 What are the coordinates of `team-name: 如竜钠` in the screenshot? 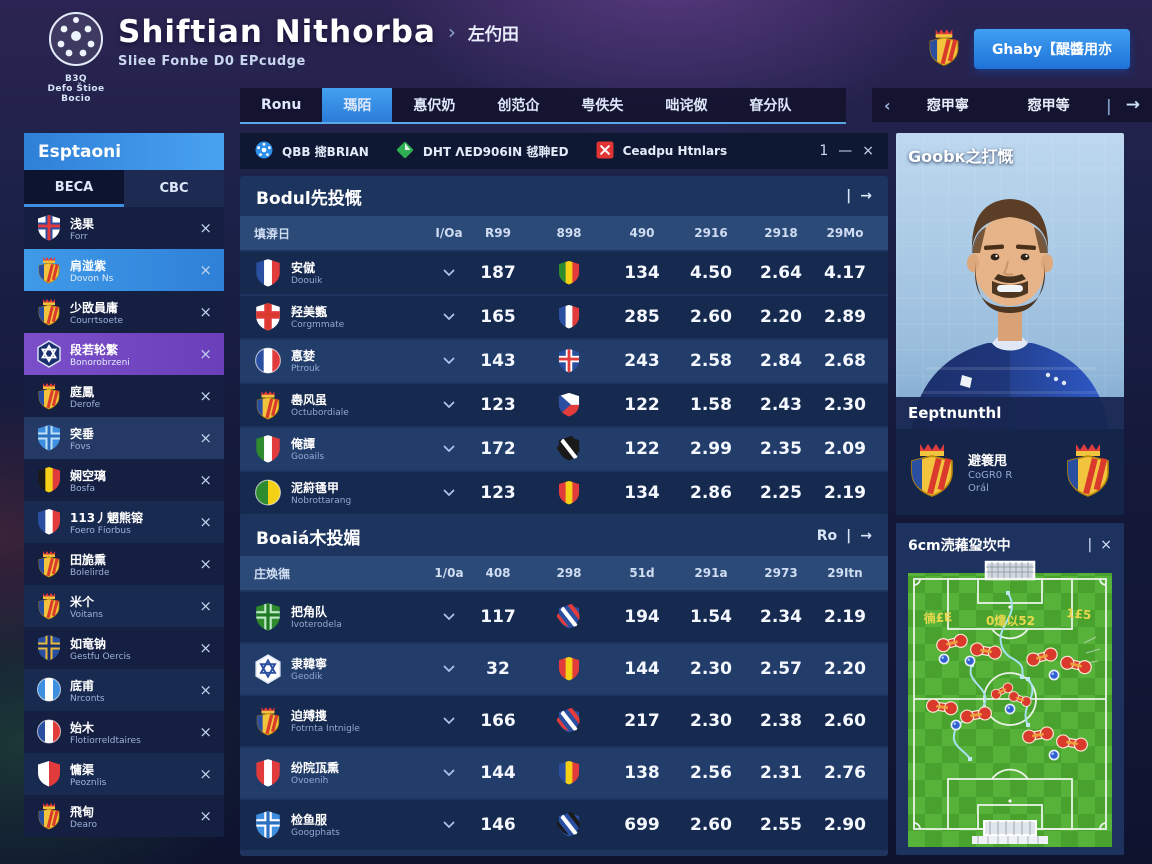 It's located at (88, 643).